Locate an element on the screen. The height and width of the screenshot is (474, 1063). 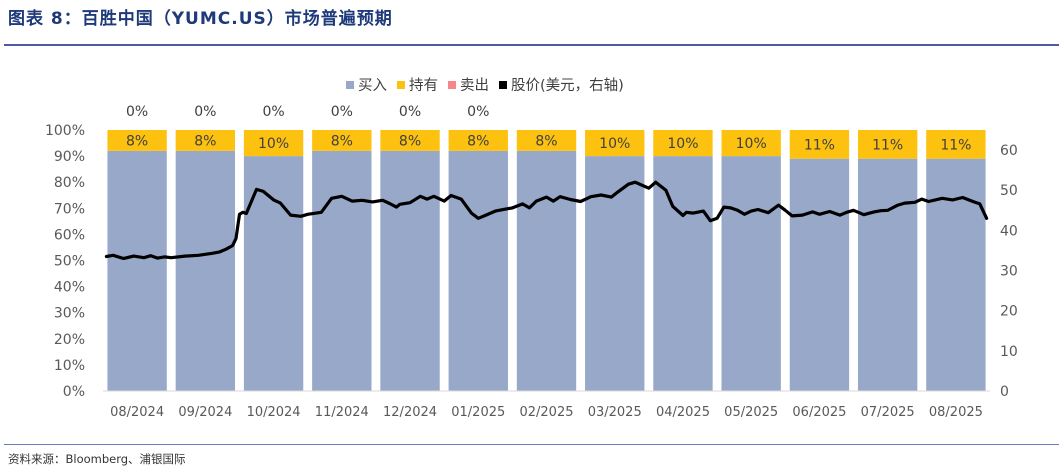
source-note: 资料来源：Bloomberg、浦银国际 is located at coordinates (97, 459).